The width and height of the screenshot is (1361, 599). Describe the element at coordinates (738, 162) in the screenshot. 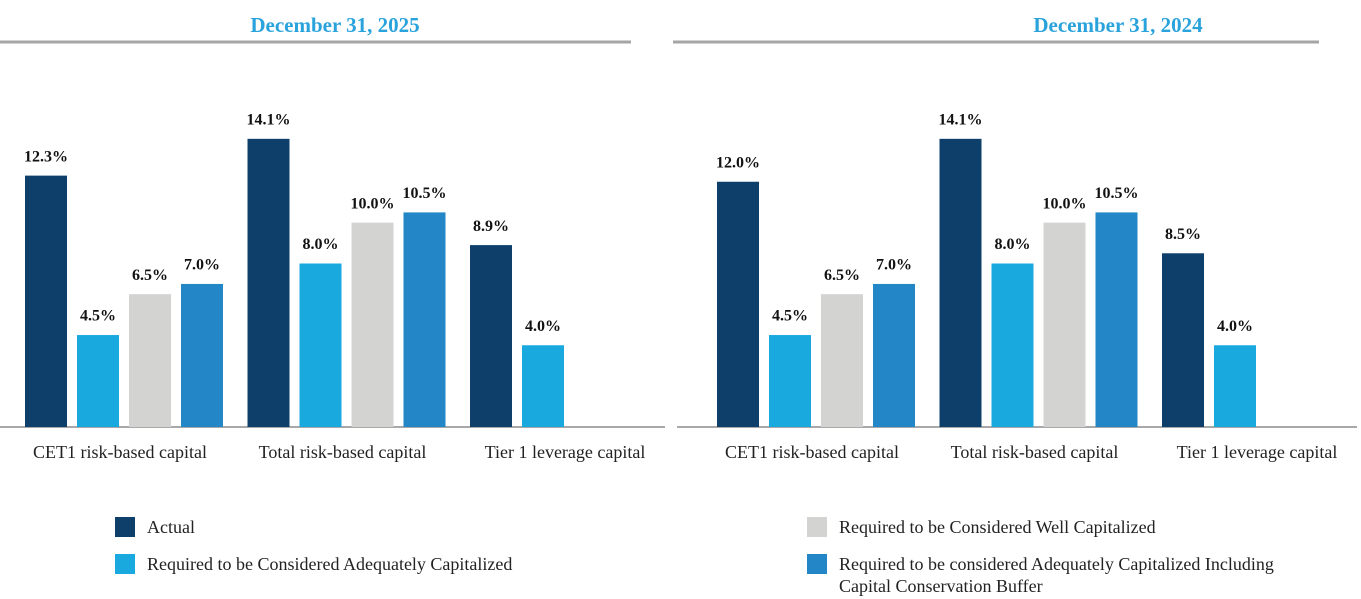

I see `value-label: 12.0%` at that location.